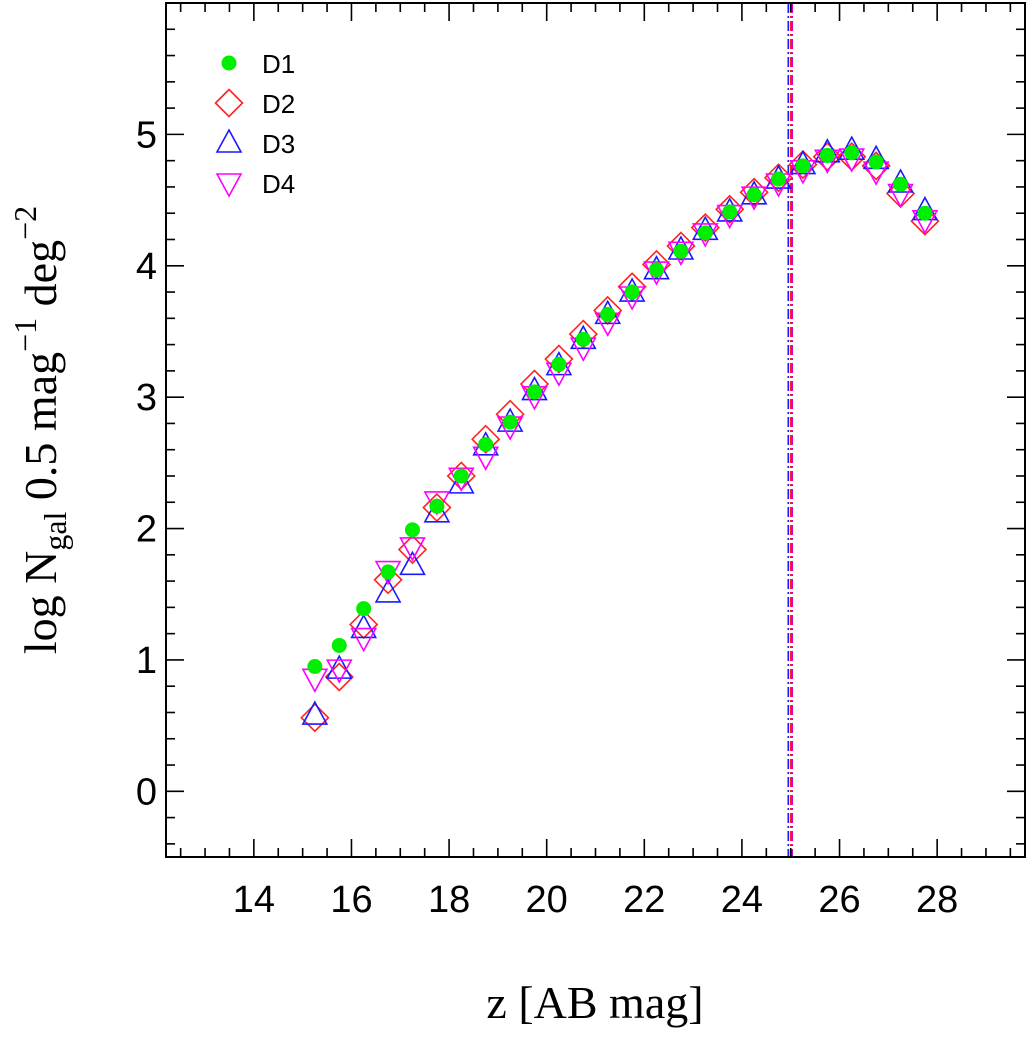 This screenshot has width=1028, height=1038. What do you see at coordinates (351, 900) in the screenshot?
I see `x-tick-label: 16` at bounding box center [351, 900].